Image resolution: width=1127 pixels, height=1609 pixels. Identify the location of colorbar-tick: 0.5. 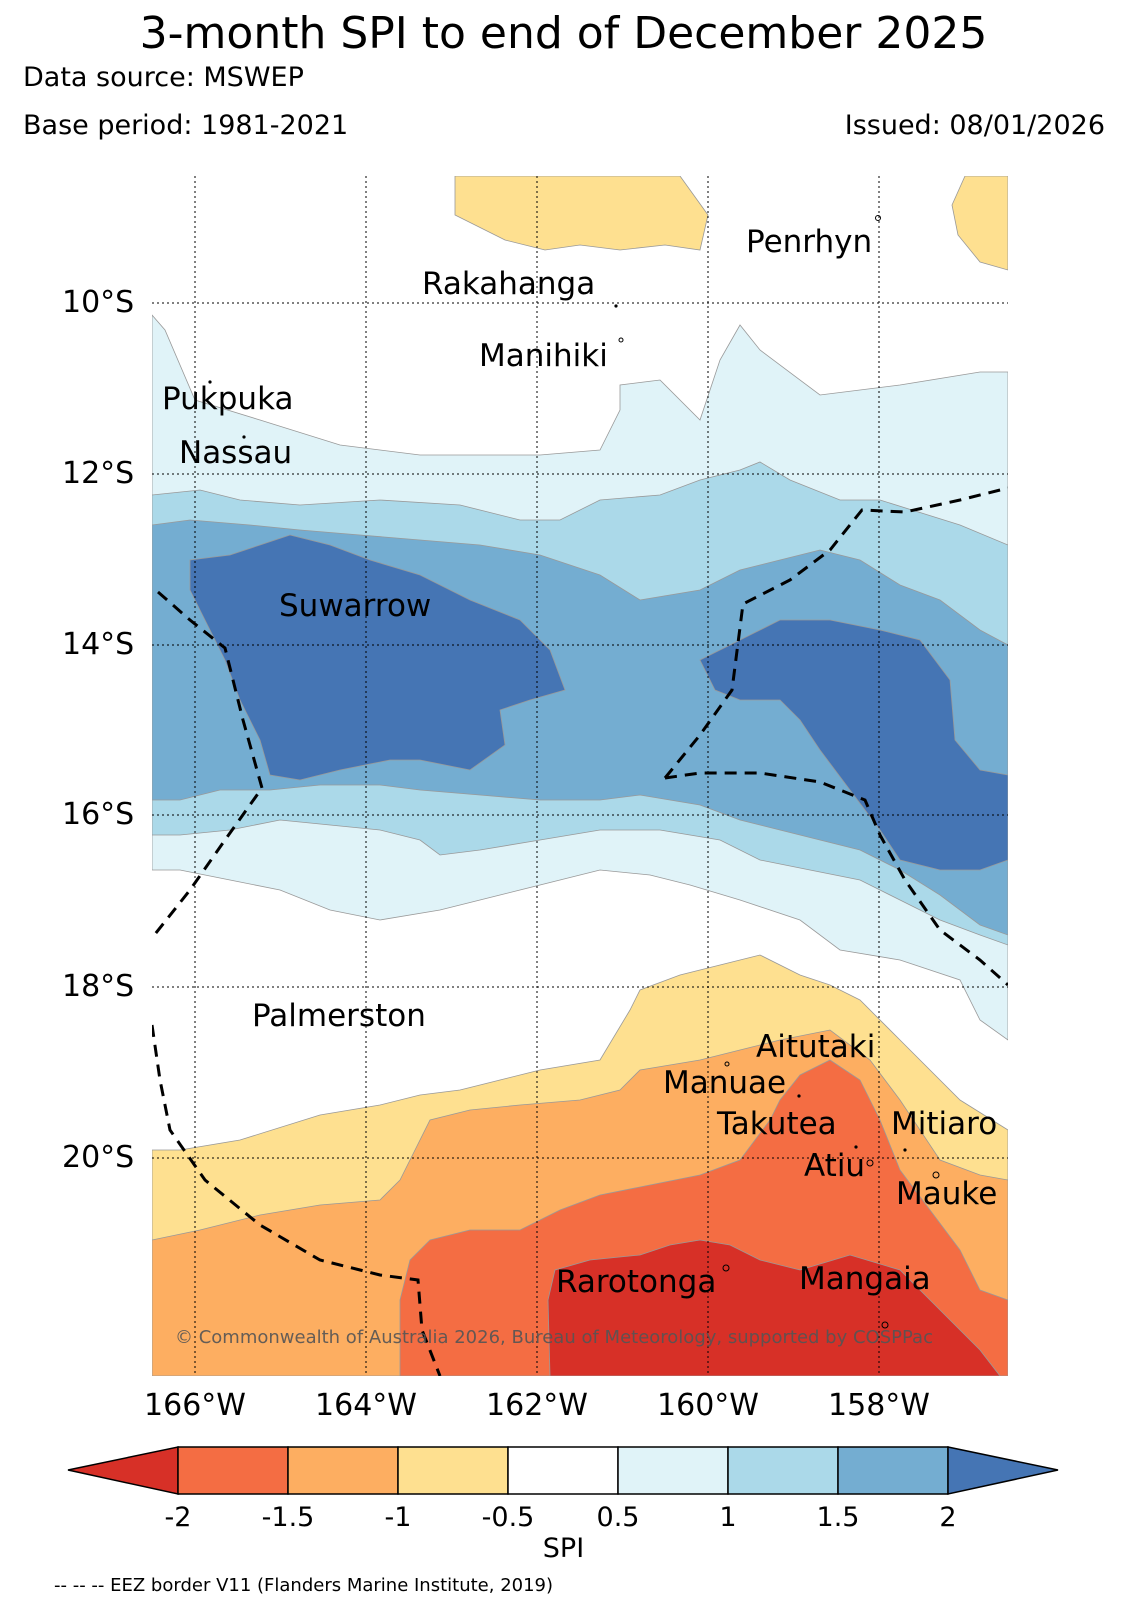
(618, 1517).